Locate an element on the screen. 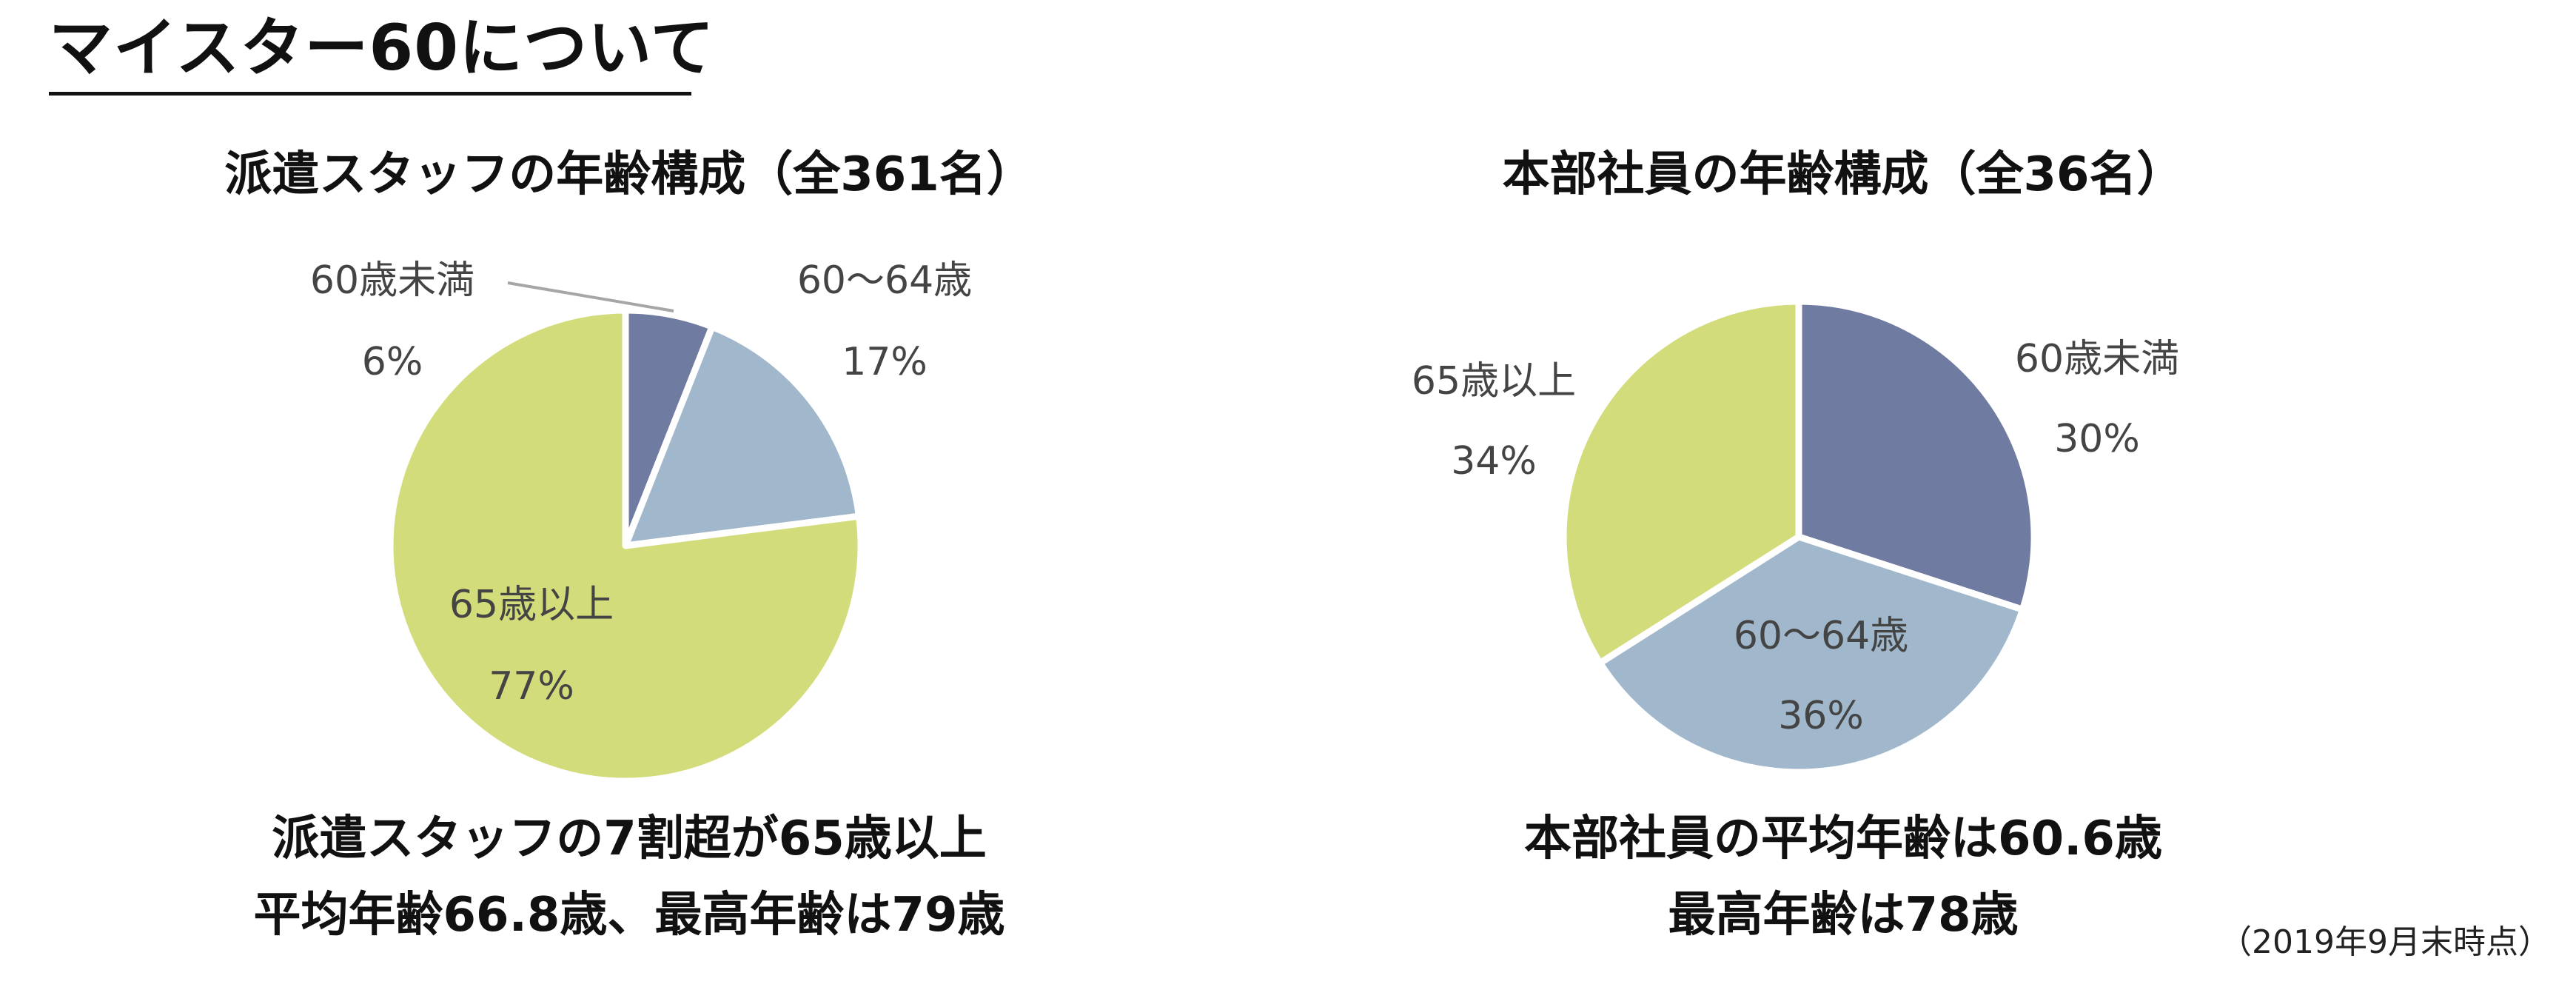  slice-percent-hq-2: 34% is located at coordinates (1494, 461).